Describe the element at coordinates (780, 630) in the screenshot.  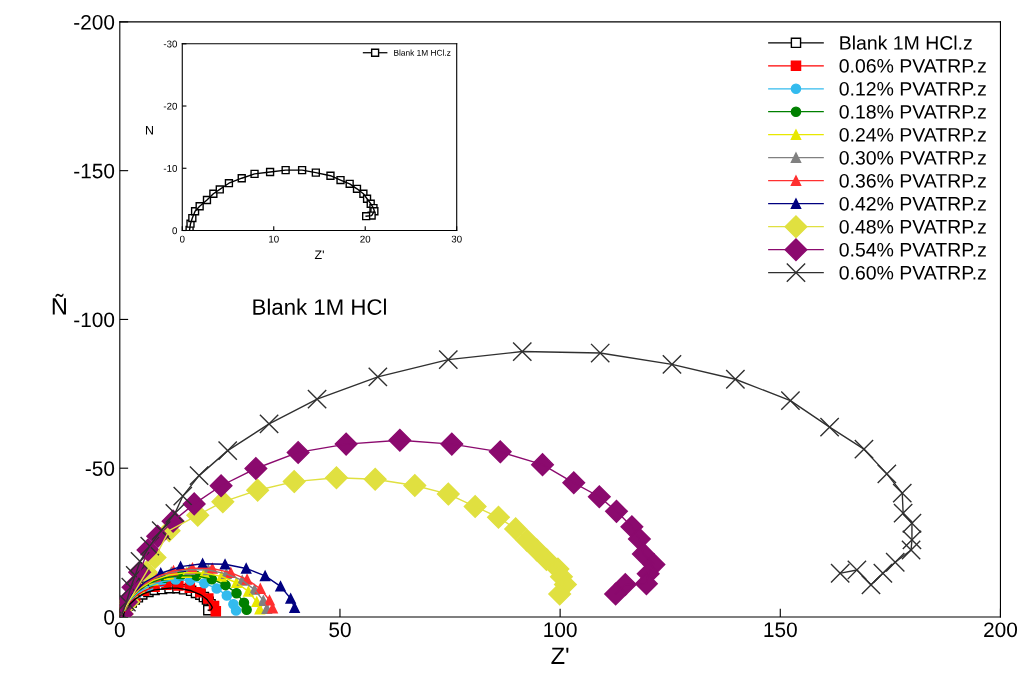
I see `x-tick-label: 150` at that location.